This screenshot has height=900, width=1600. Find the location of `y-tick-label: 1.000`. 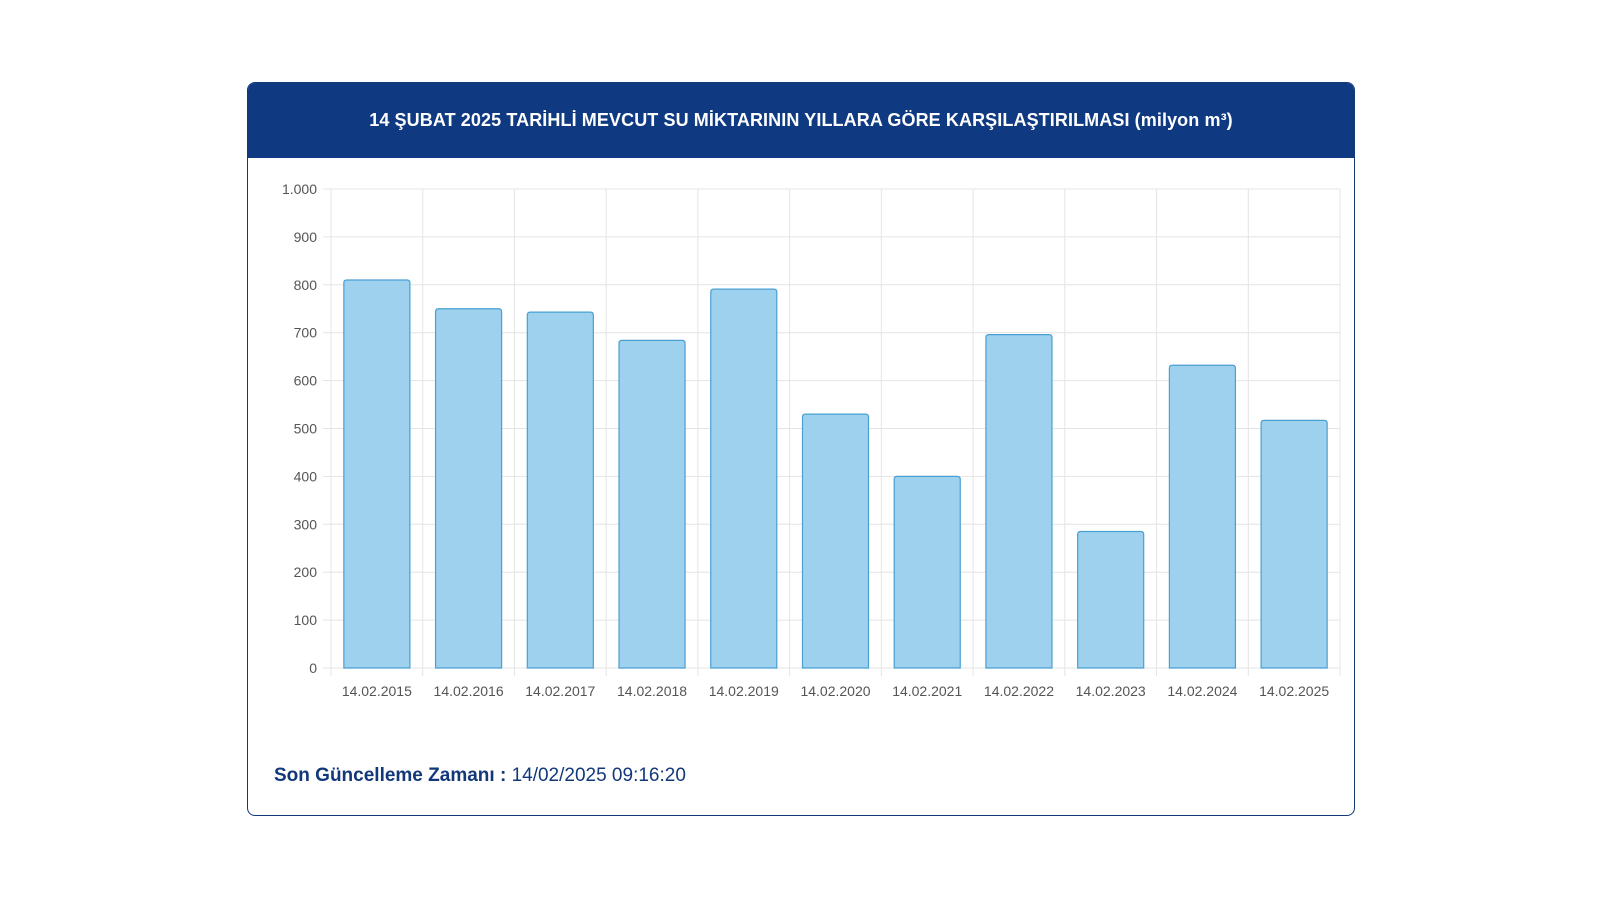

y-tick-label: 1.000 is located at coordinates (299, 189).